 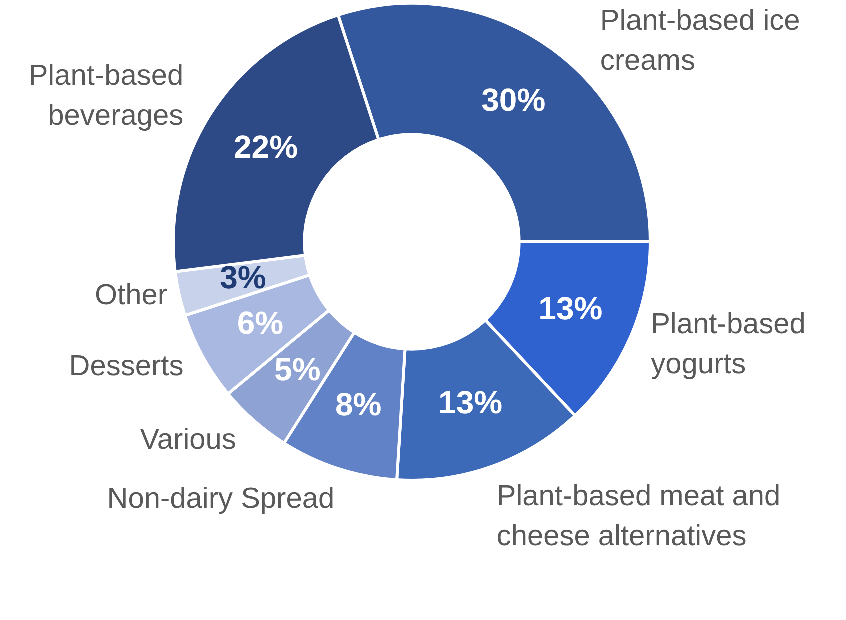 What do you see at coordinates (243, 278) in the screenshot?
I see `data-label: 3%` at bounding box center [243, 278].